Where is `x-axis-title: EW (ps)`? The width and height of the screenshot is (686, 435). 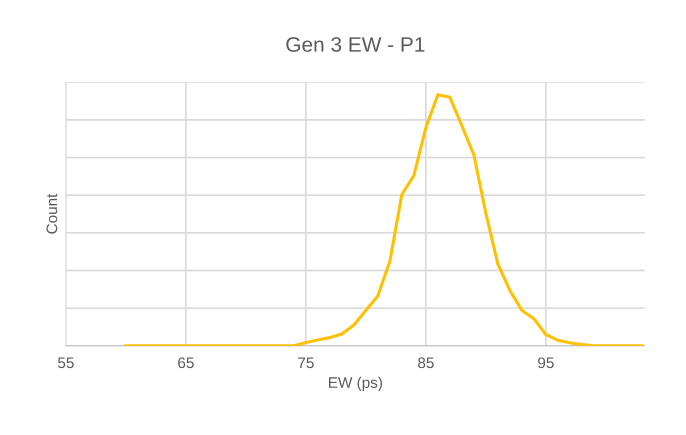
x-axis-title: EW (ps) is located at coordinates (355, 383).